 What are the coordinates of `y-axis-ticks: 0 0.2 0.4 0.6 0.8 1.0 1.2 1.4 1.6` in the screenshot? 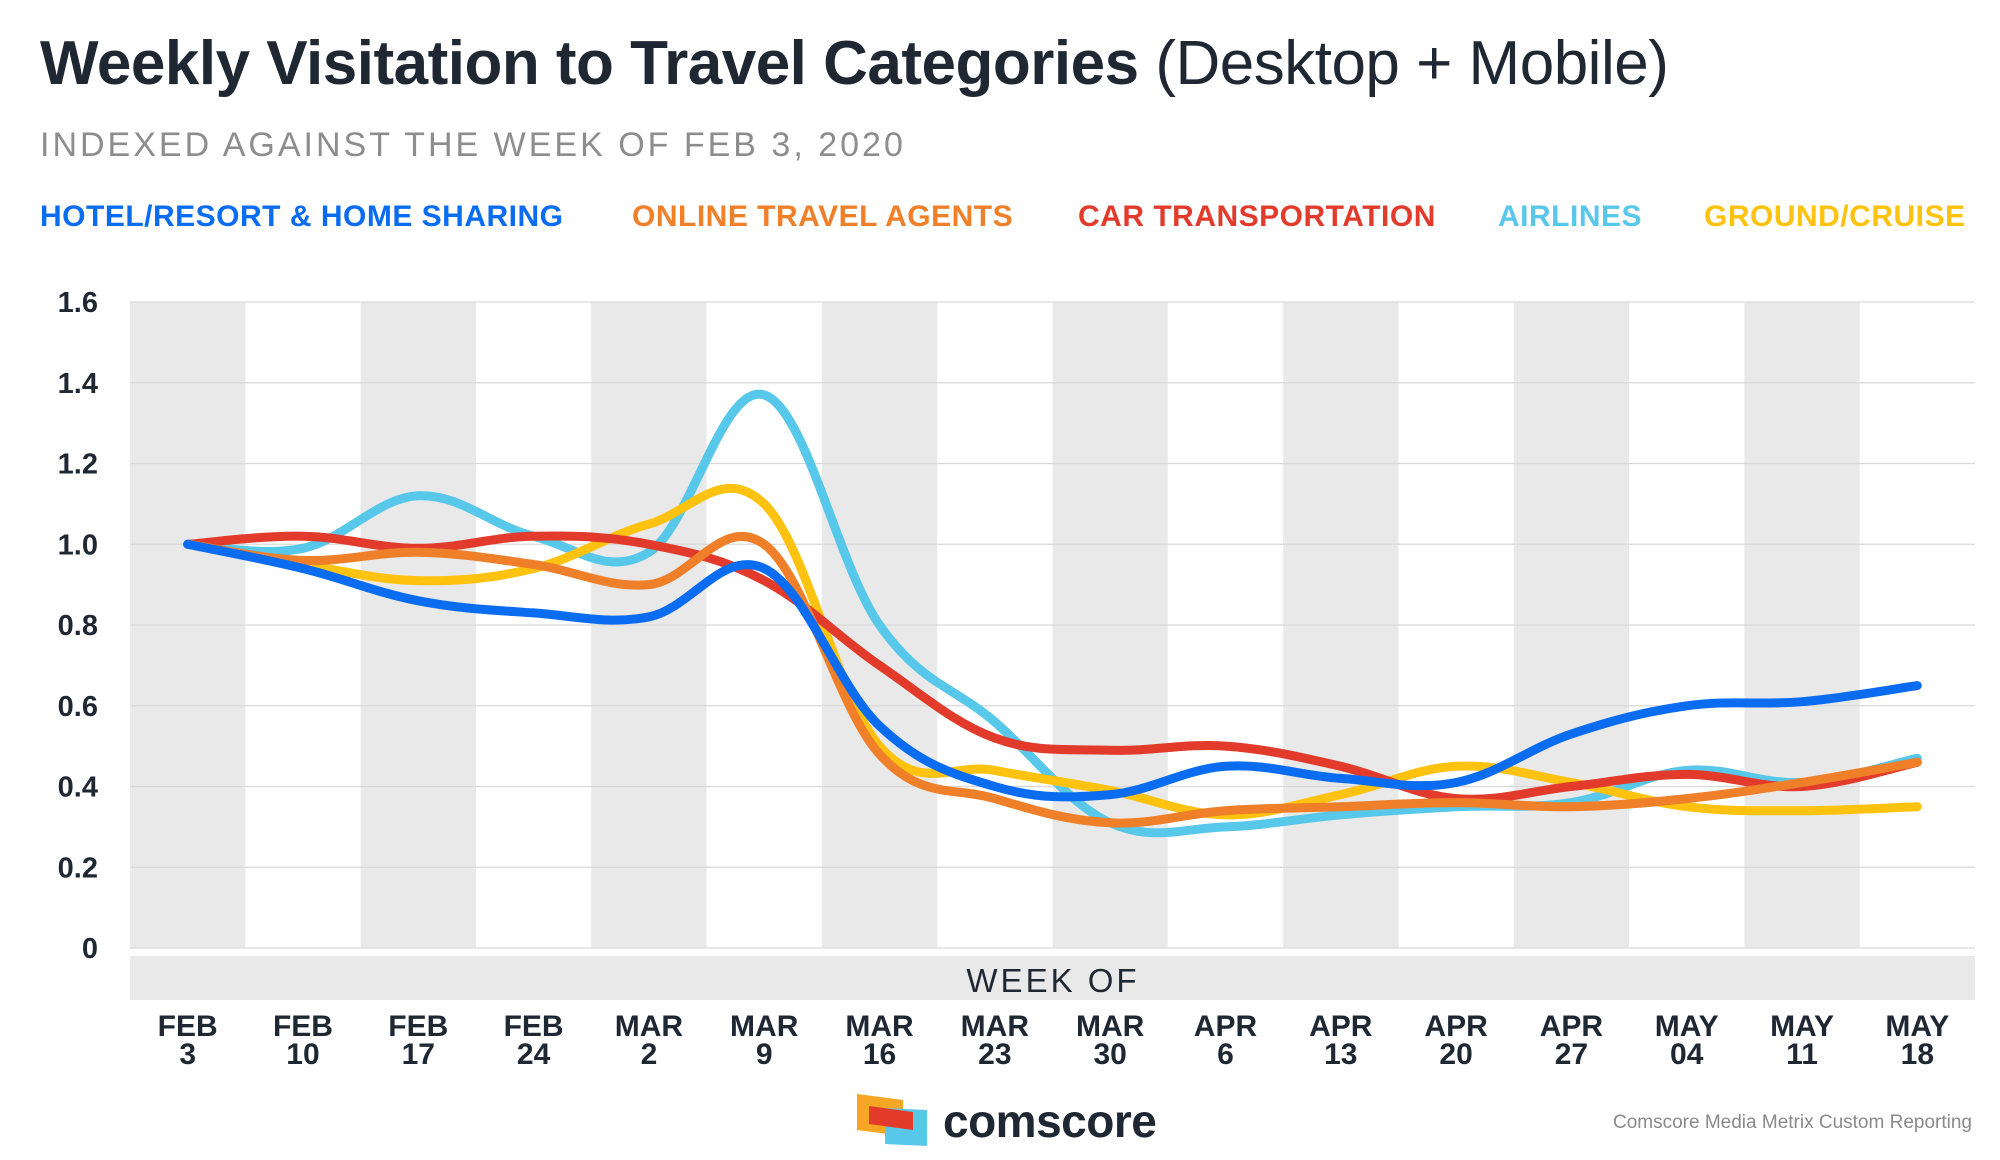 It's located at (78, 626).